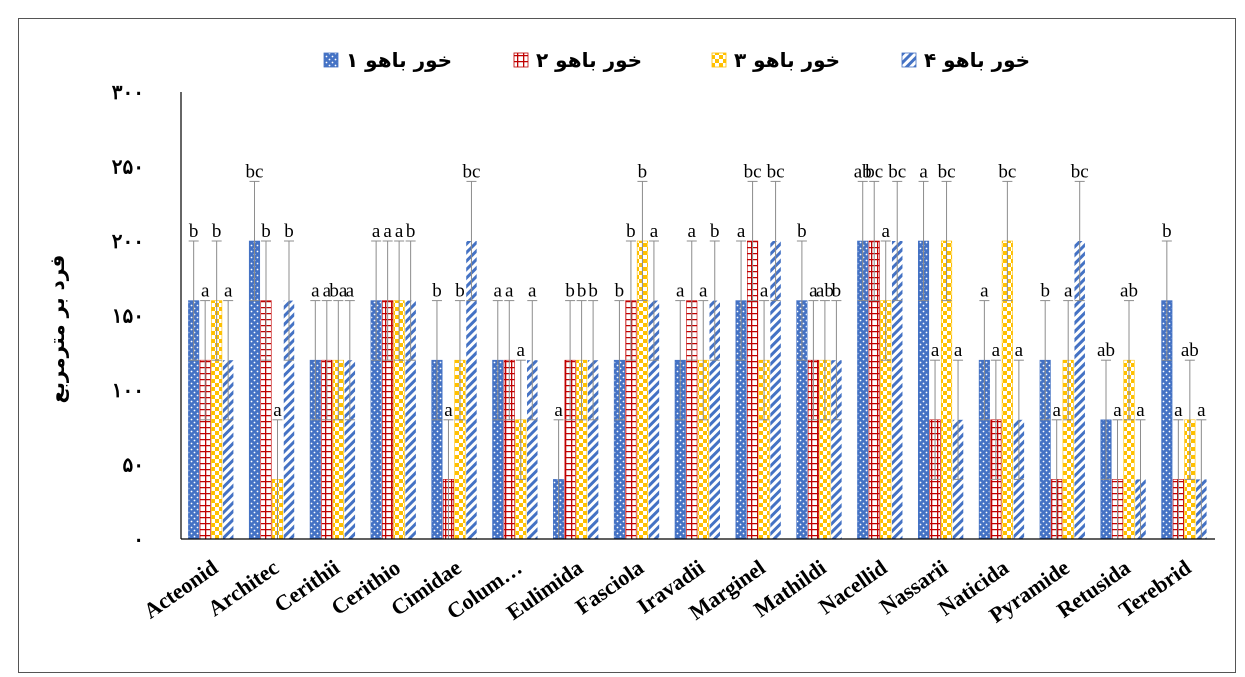 This screenshot has width=1245, height=677. I want to click on x-tick-label: Acteonid, so click(180, 589).